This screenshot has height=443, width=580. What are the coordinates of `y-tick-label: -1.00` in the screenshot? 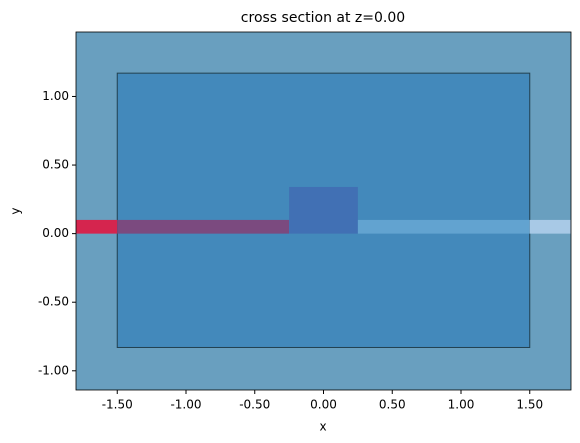 It's located at (53, 370).